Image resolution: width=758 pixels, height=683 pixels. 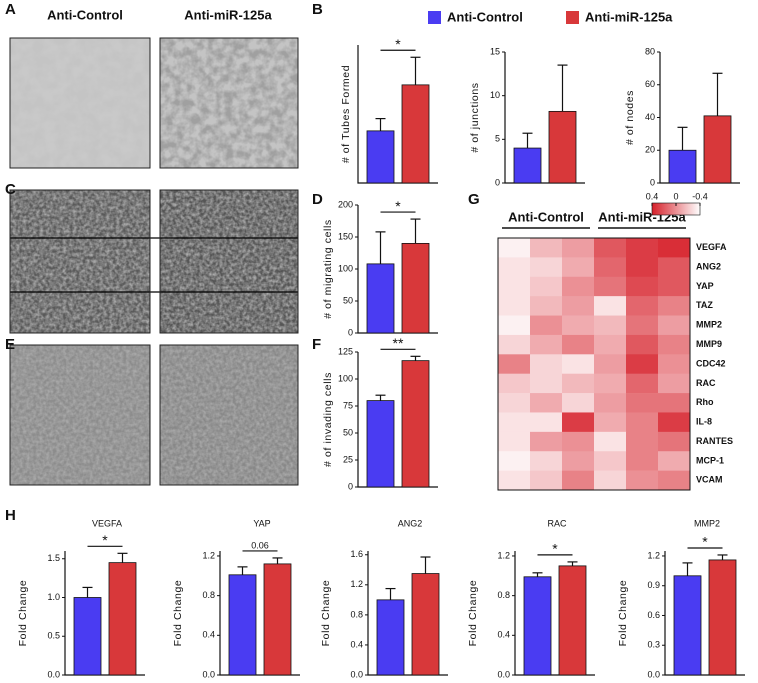 I want to click on y-tick-label: 1.6, so click(x=356, y=554).